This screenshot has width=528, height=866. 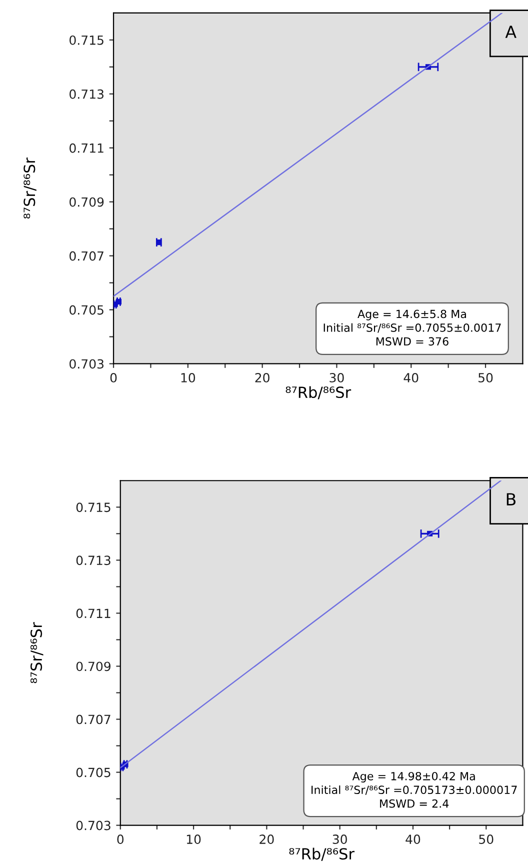 What do you see at coordinates (412, 315) in the screenshot?
I see `annotation: Age = 14.6±5.8 Ma` at bounding box center [412, 315].